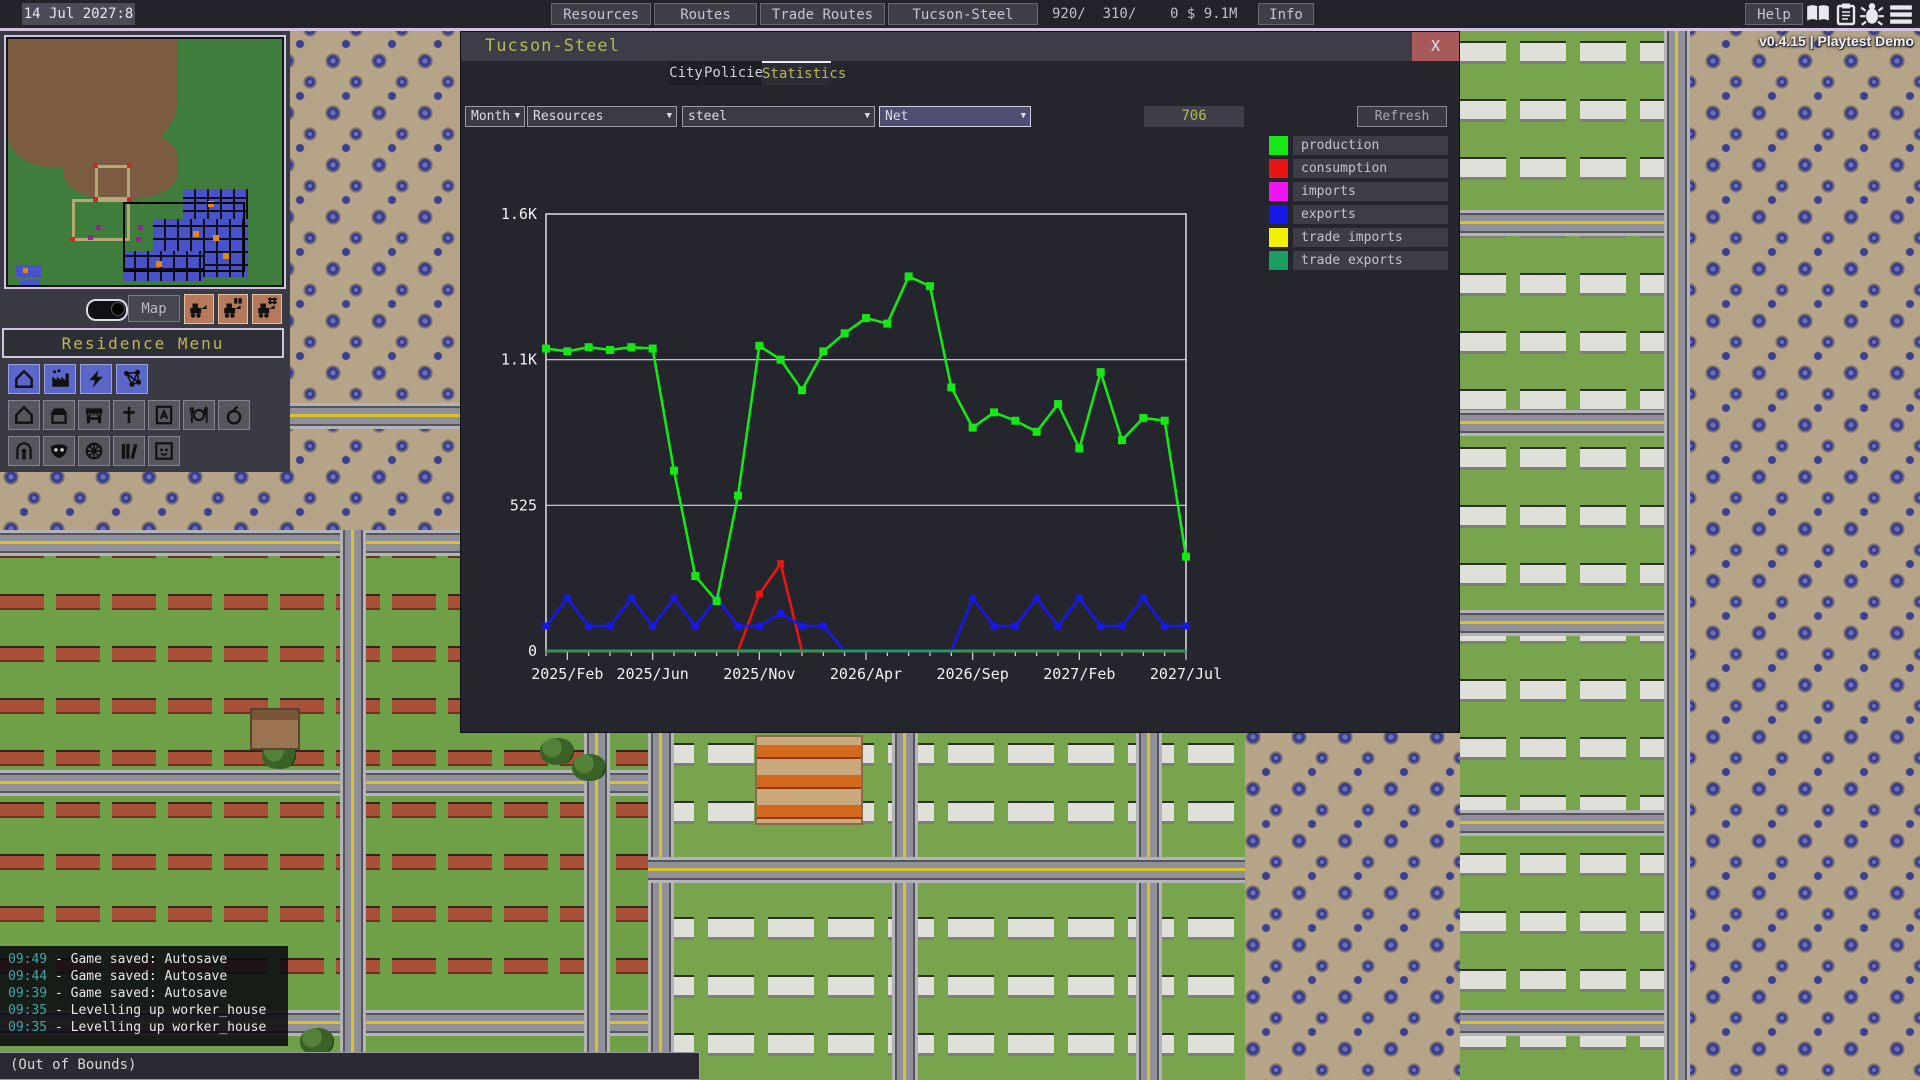  I want to click on build-shop-button, so click(59, 415).